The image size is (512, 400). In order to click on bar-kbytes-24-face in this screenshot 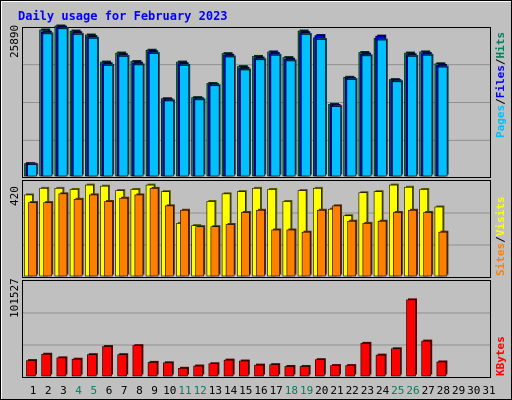, I will do `click(380, 365)`.